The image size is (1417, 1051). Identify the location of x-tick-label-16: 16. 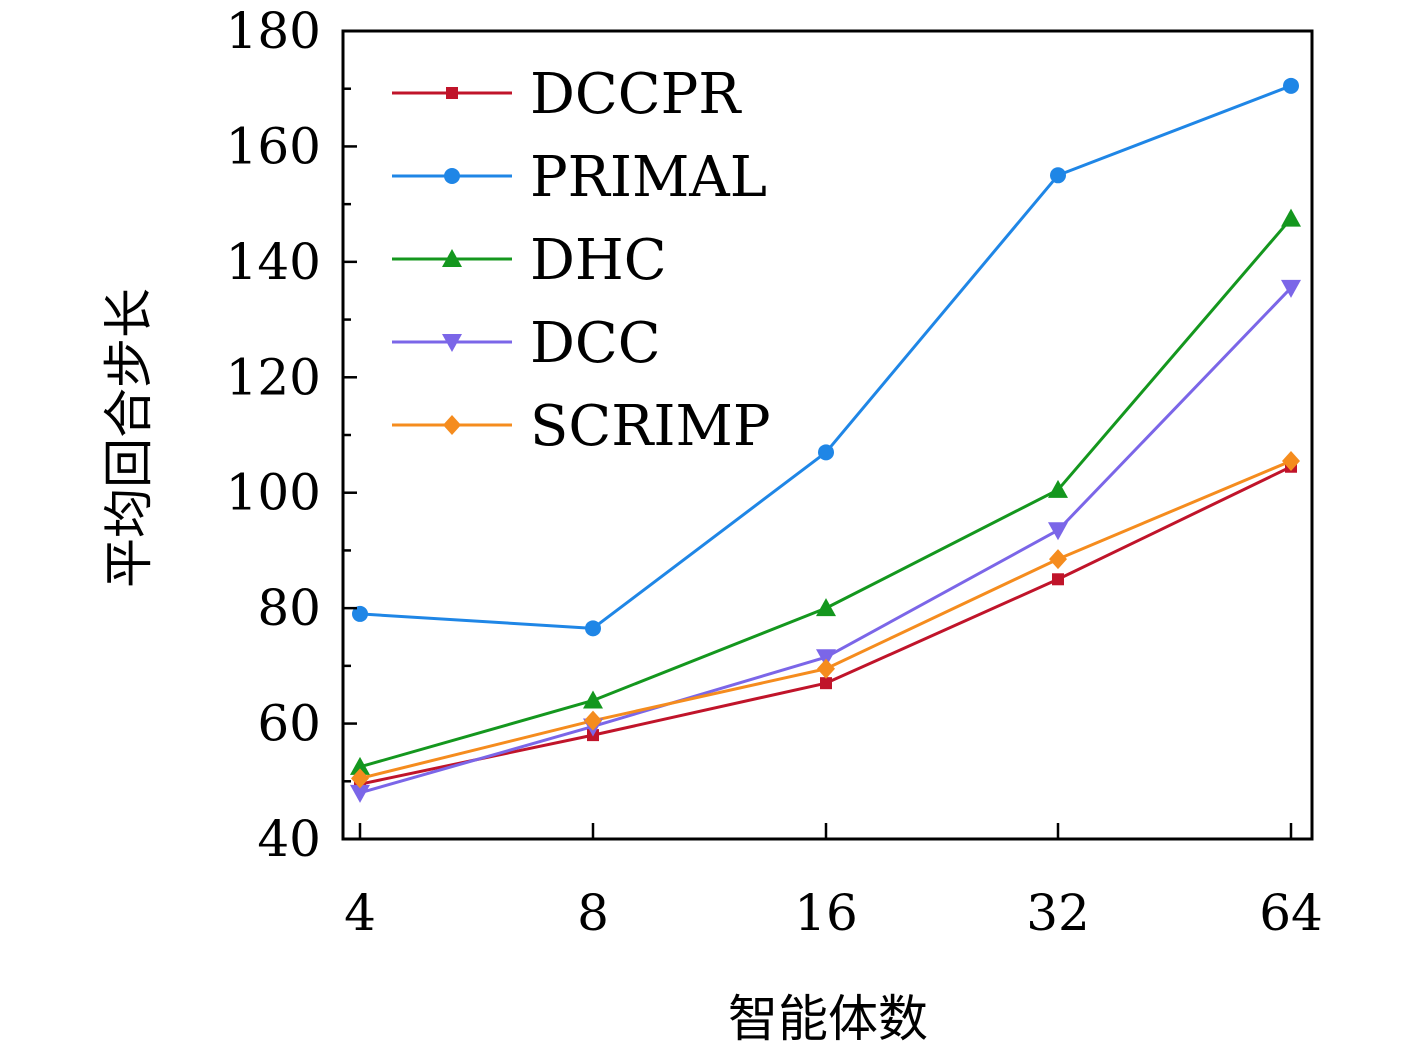
(826, 913).